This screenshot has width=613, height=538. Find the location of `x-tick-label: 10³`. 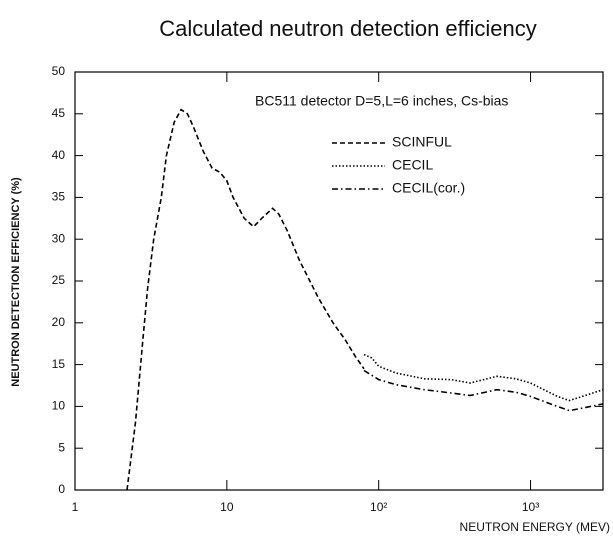

x-tick-label: 10³ is located at coordinates (530, 507).